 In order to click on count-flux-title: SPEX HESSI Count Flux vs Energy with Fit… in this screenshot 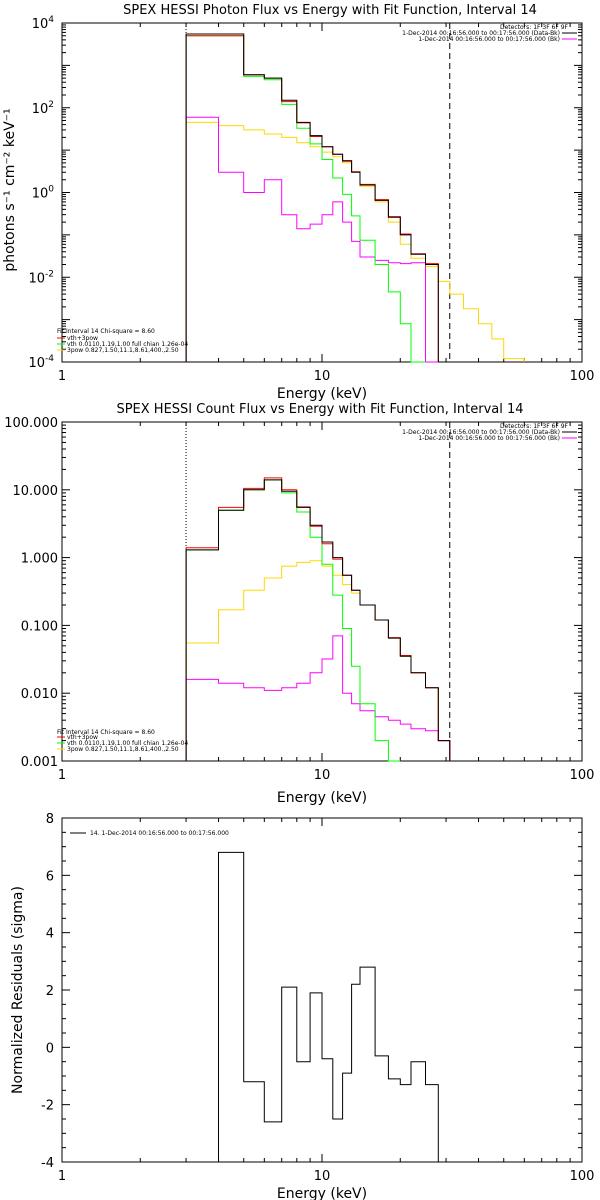, I will do `click(319, 409)`.